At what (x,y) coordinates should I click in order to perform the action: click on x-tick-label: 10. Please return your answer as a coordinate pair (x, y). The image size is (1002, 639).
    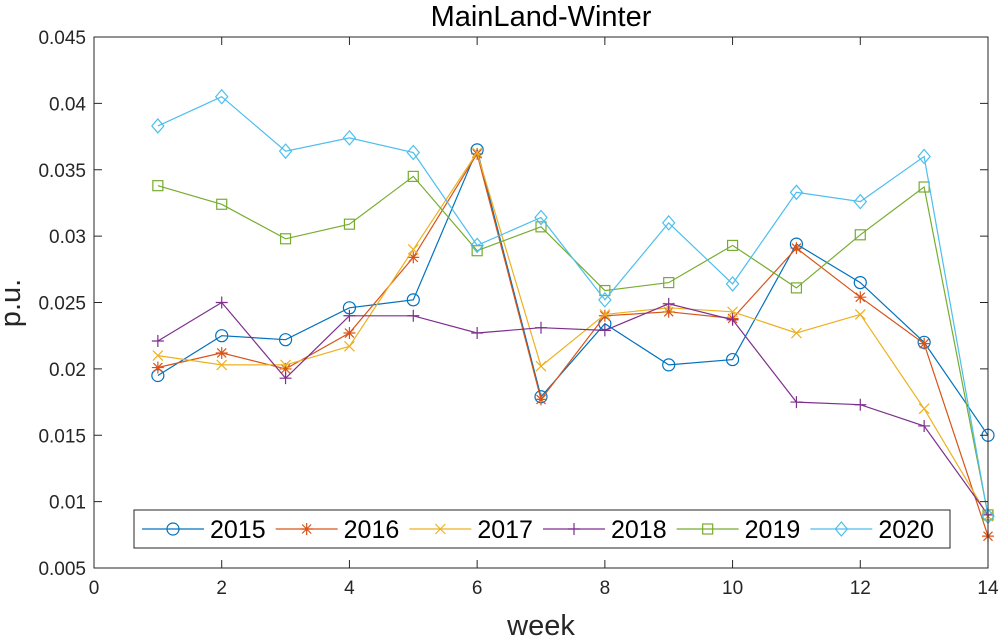
    Looking at the image, I should click on (732, 588).